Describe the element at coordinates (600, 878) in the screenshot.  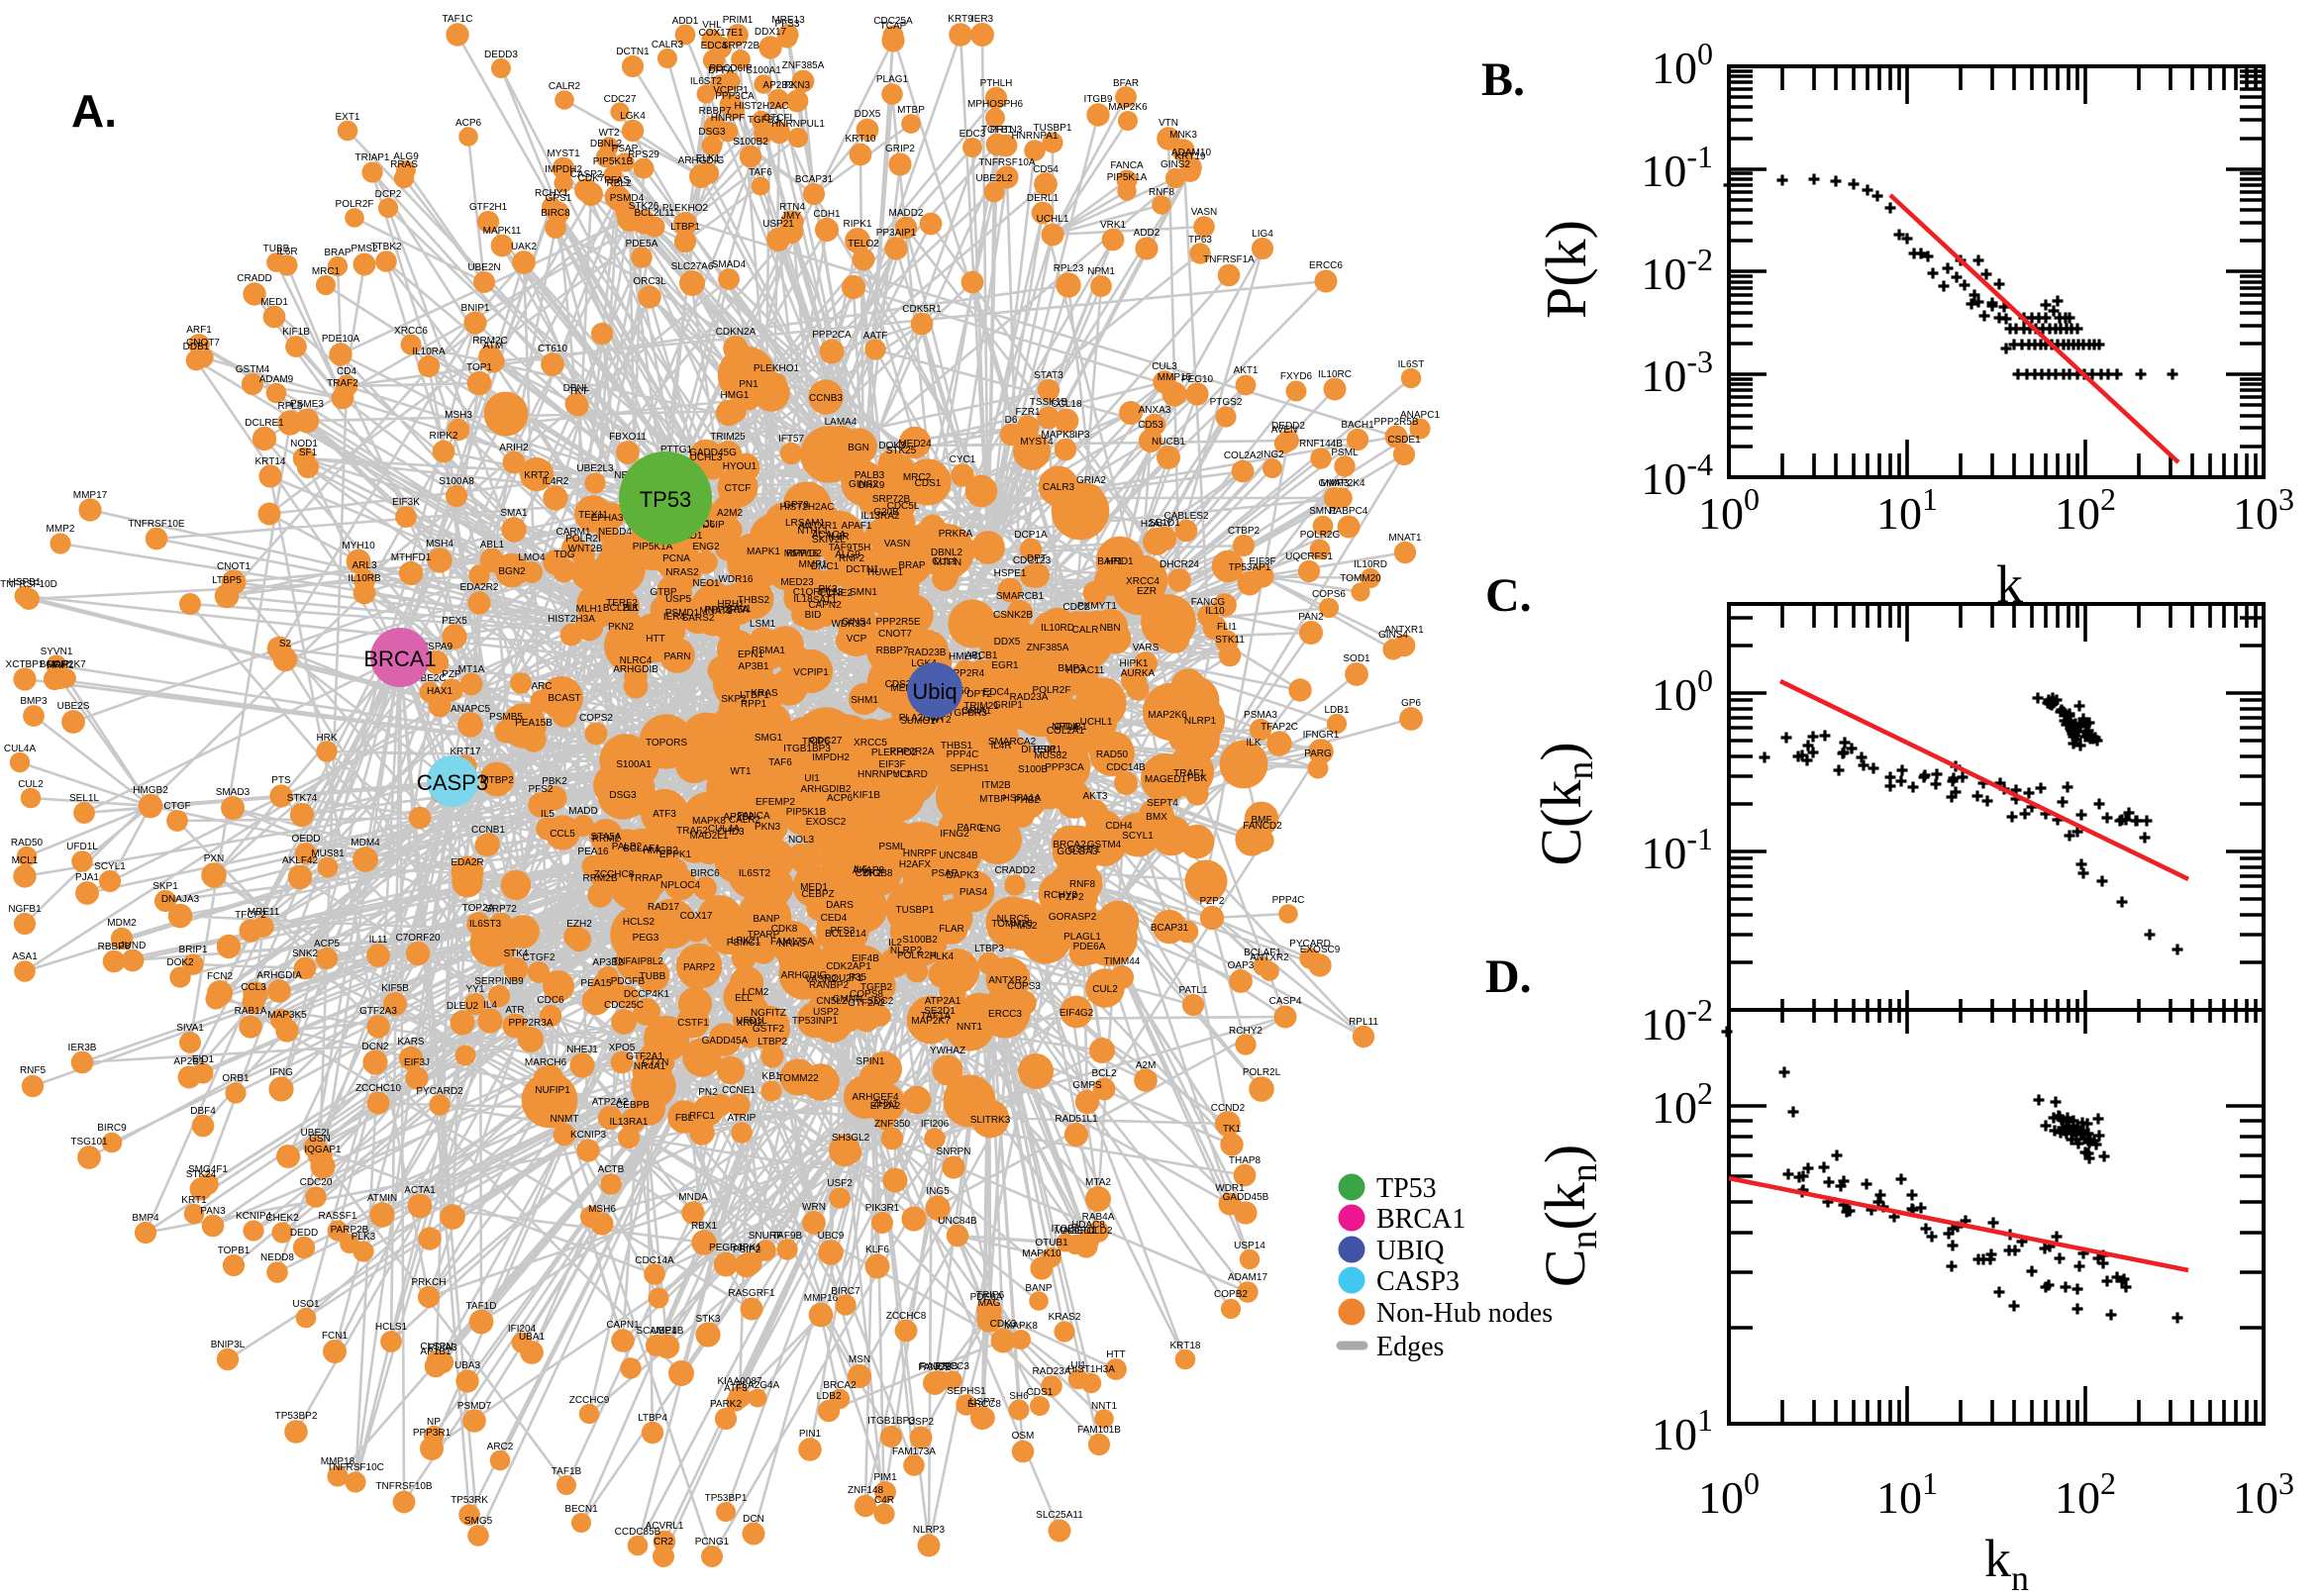
I see `svg-text: RRM2B` at that location.